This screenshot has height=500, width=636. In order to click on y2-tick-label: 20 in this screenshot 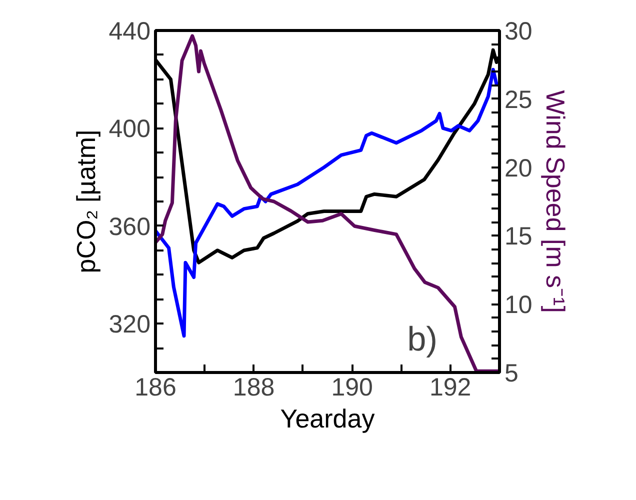, I will do `click(518, 168)`.